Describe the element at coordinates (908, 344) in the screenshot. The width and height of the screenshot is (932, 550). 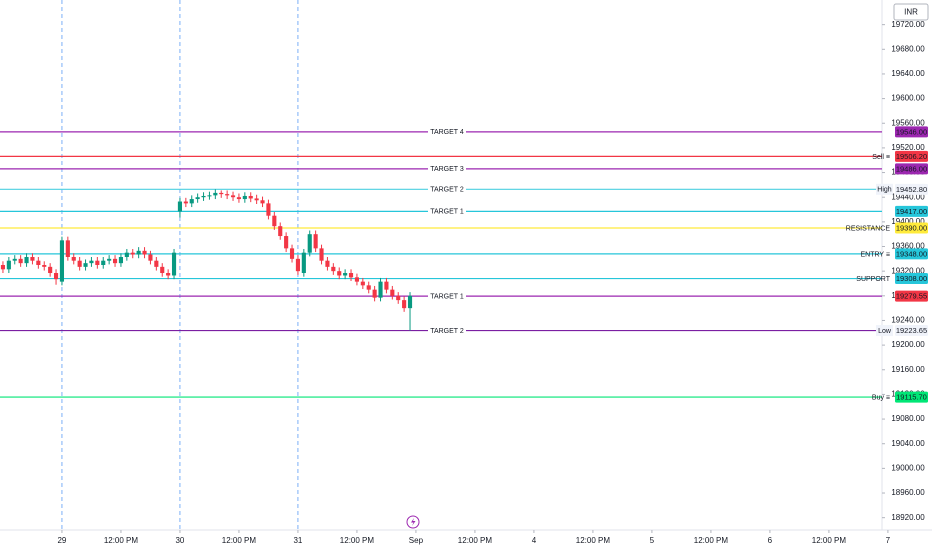
I see `y-tick-label: 19200.00` at that location.